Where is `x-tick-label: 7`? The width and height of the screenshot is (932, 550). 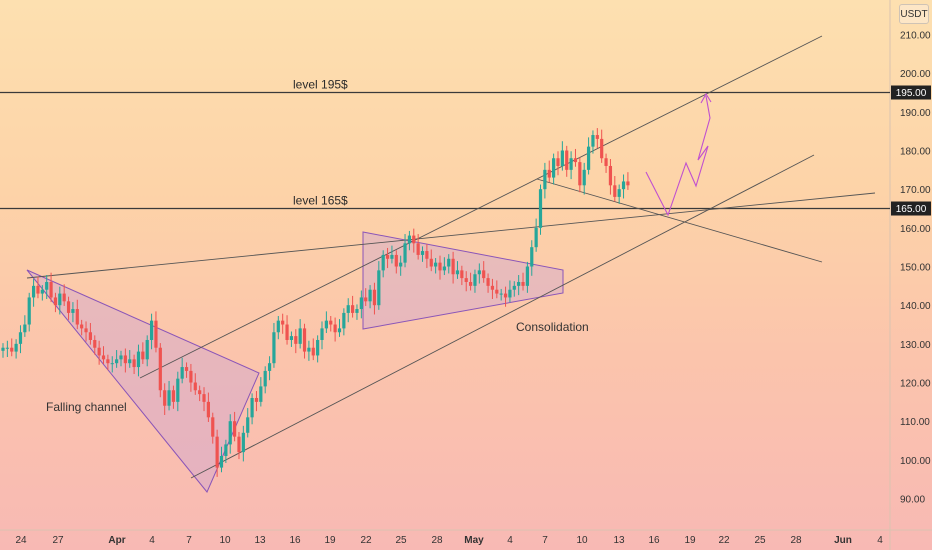
x-tick-label: 7 is located at coordinates (545, 540).